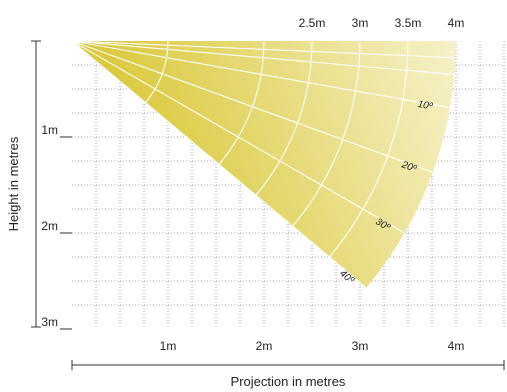  I want to click on y-axis-title: Height in metres, so click(13, 183).